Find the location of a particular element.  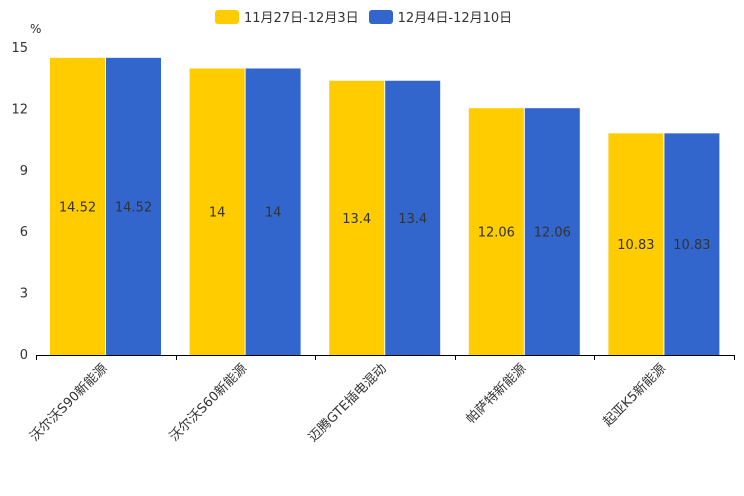

y-tick-label-2: 6 is located at coordinates (24, 232).